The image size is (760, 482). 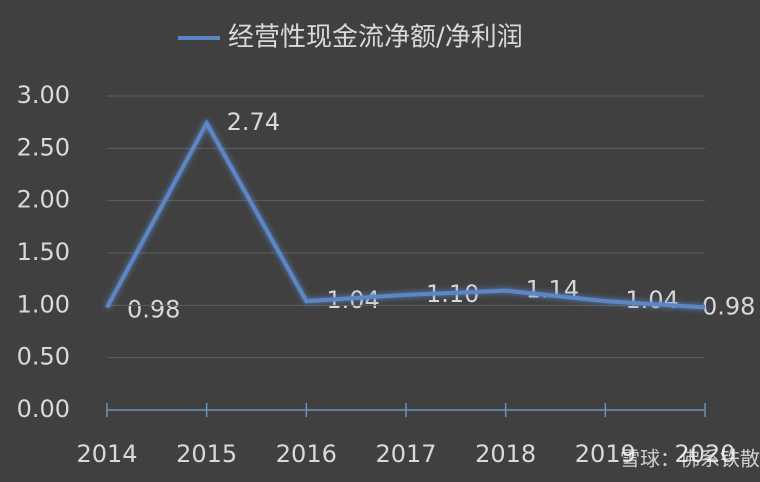 I want to click on y-tick-label: 2.50, so click(x=43, y=147).